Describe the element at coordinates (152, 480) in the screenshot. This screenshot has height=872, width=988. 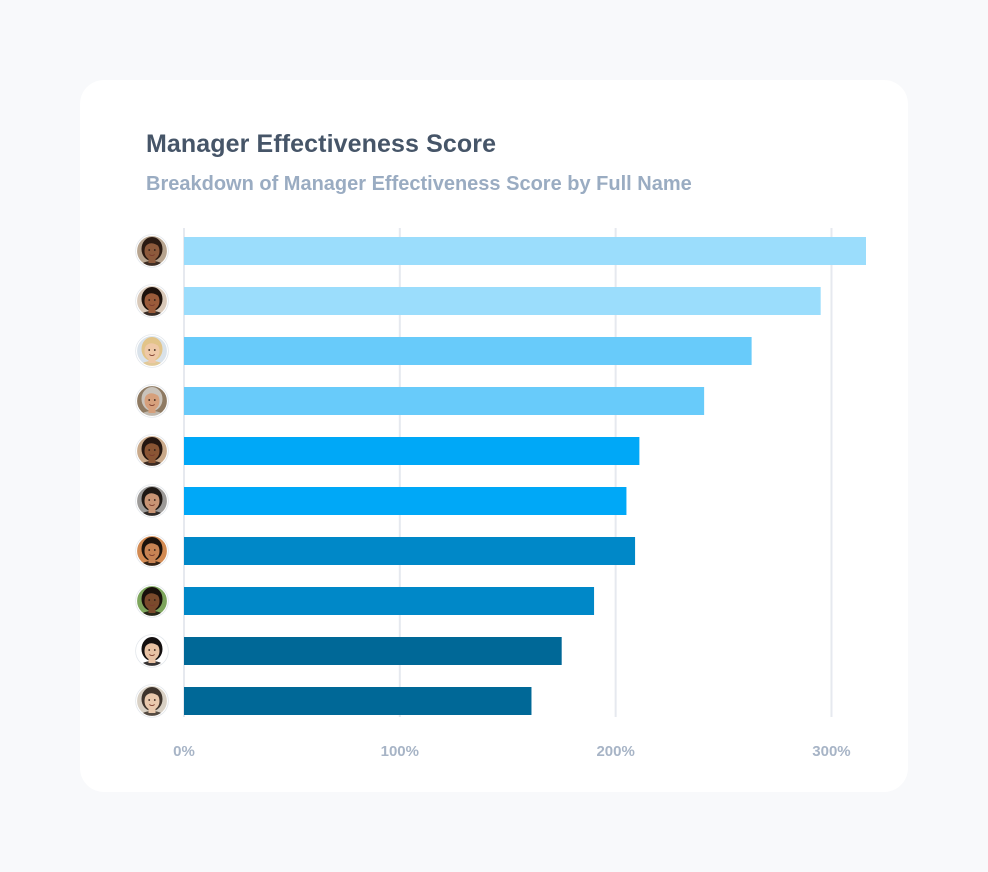
I see `avatars` at that location.